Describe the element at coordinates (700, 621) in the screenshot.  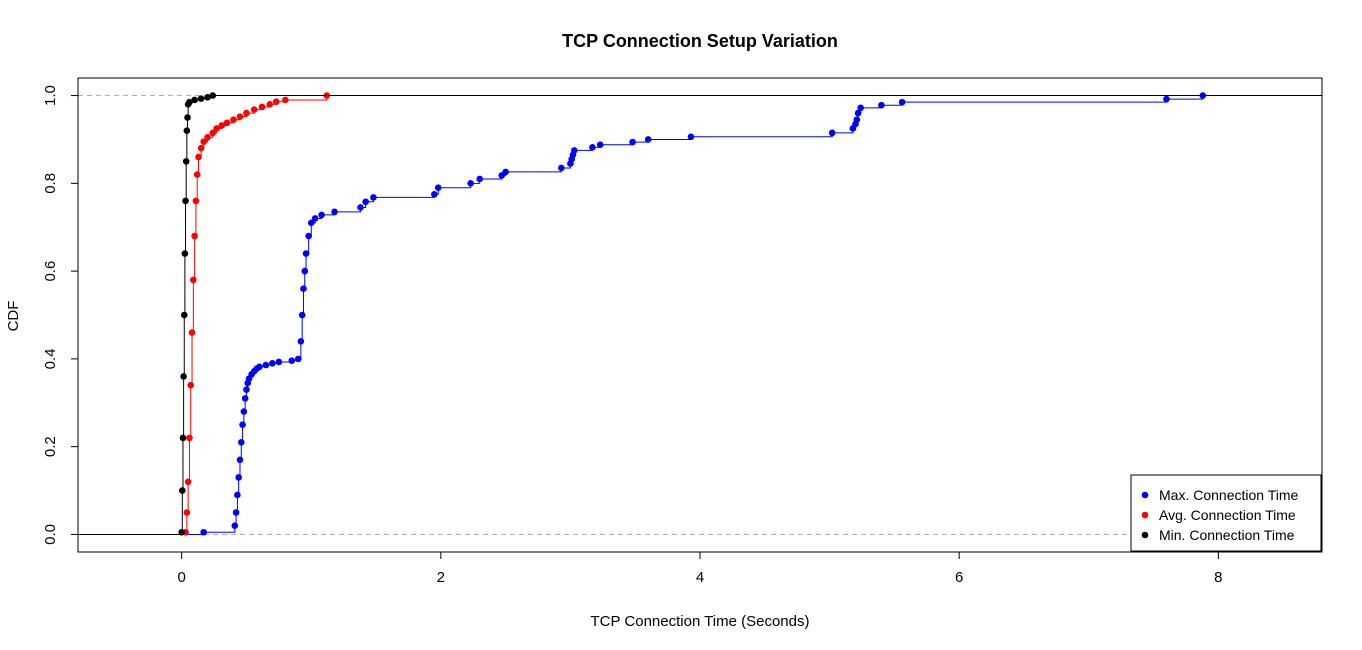
I see `x-axis-label: TCP Connection Time (Seconds)` at that location.